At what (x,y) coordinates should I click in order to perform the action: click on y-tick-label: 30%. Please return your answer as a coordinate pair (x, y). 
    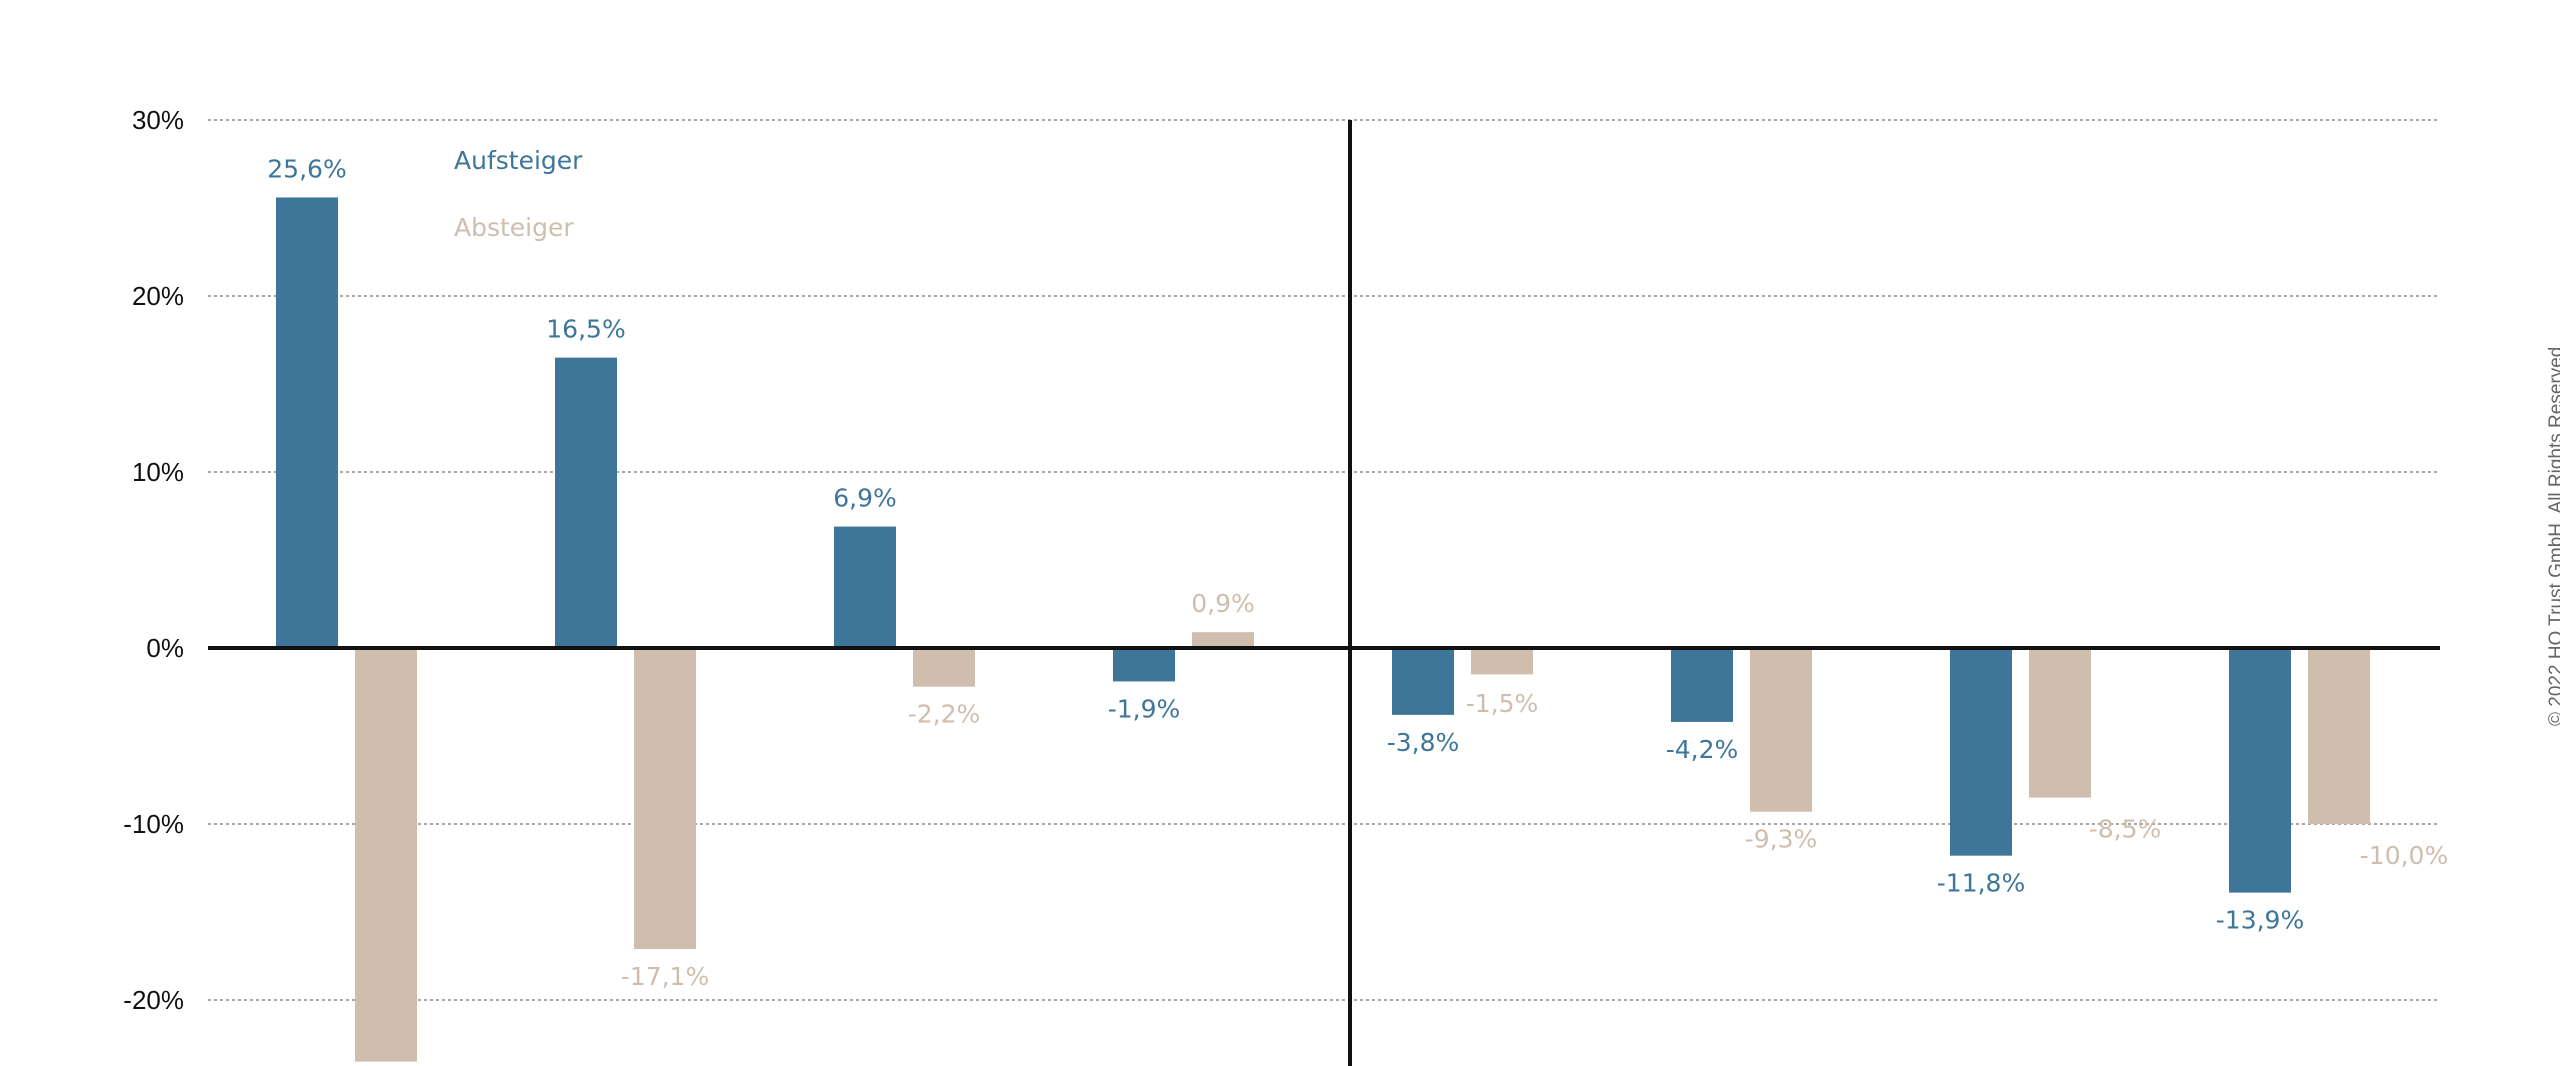
    Looking at the image, I should click on (158, 120).